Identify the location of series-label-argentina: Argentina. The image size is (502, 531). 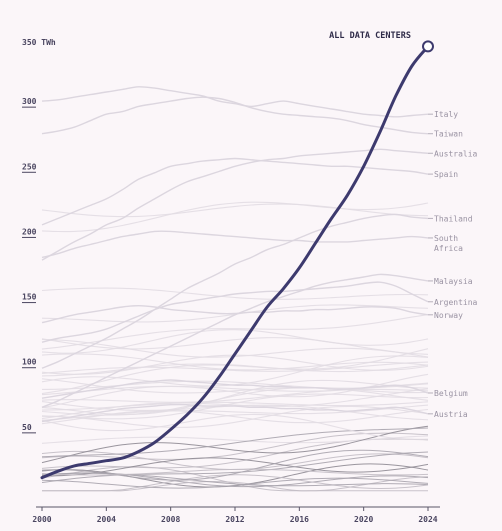
(456, 302).